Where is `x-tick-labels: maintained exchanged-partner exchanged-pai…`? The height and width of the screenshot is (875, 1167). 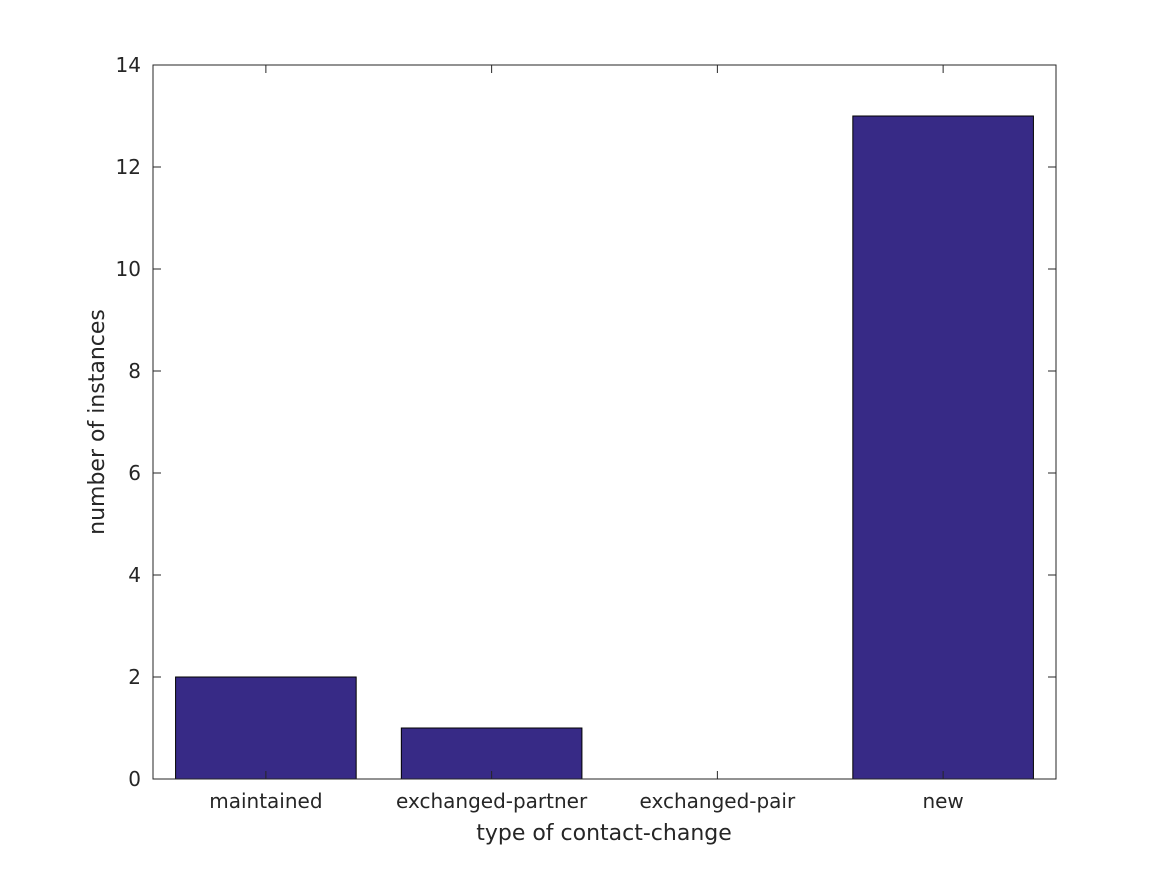 x-tick-labels: maintained exchanged-partner exchanged-pai… is located at coordinates (586, 801).